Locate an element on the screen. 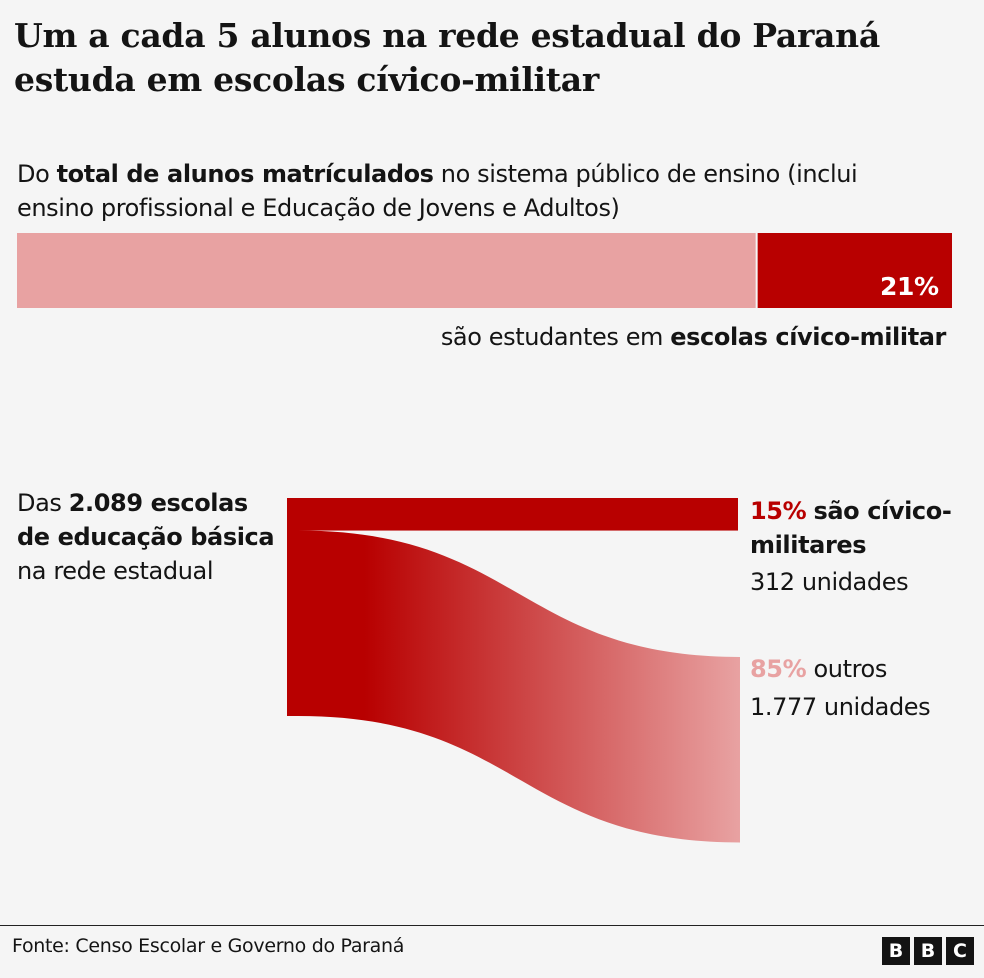 The image size is (984, 978). sankey-source-node is located at coordinates (292, 607).